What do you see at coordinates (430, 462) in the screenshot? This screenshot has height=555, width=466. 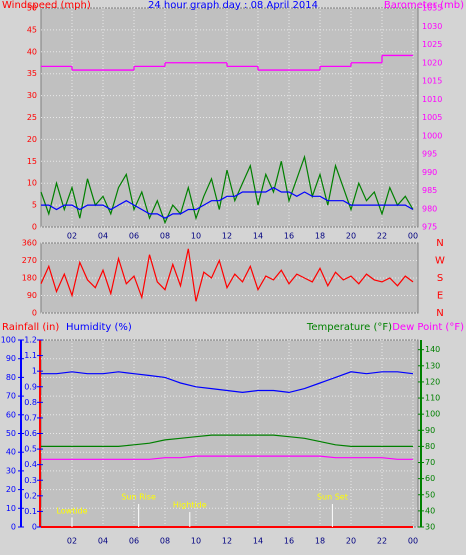 I see `y-tick-label: 70` at bounding box center [430, 462].